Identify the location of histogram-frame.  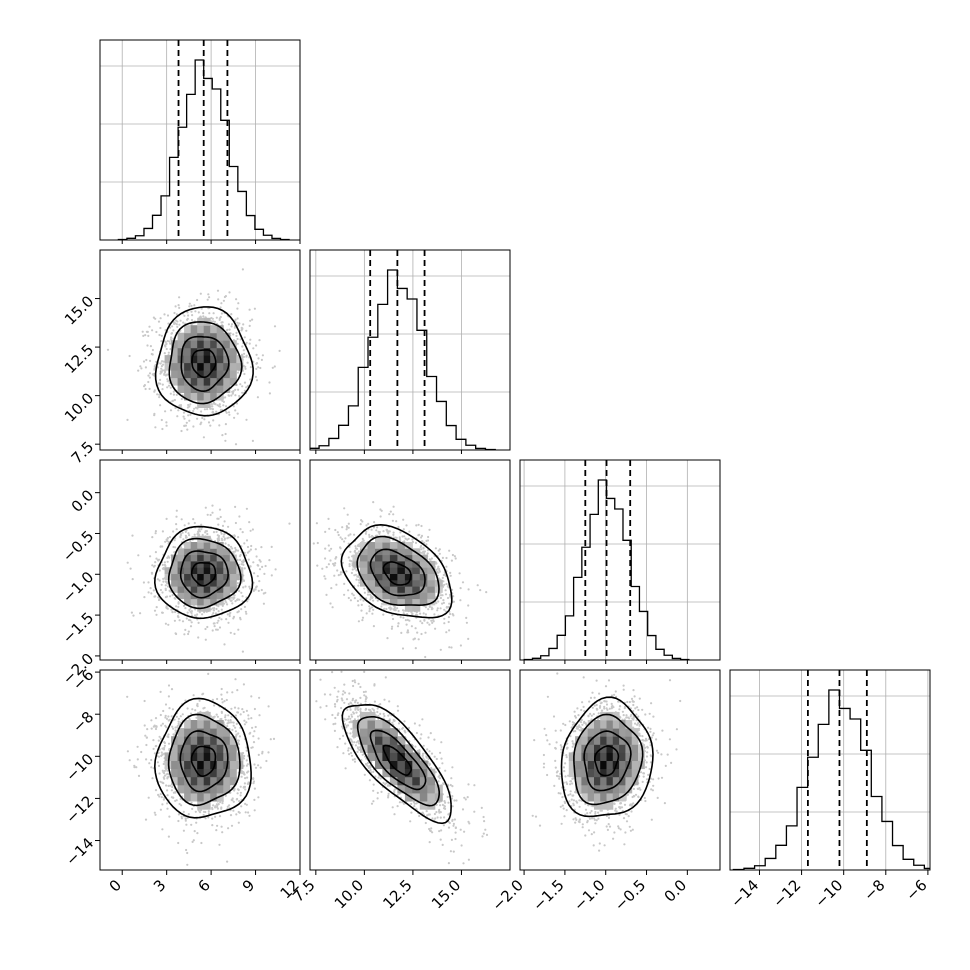
(830, 770).